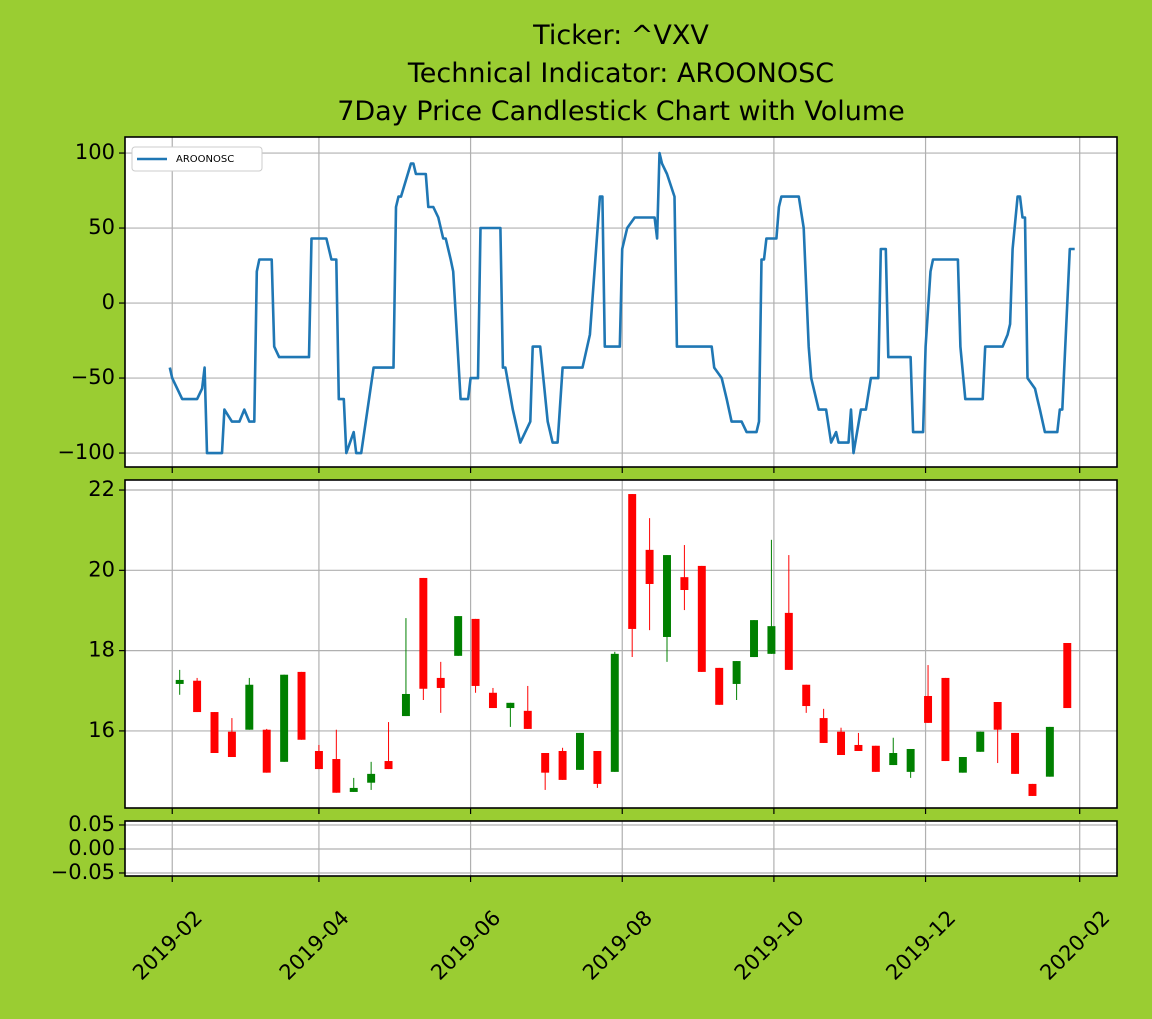 This screenshot has width=1152, height=1019. What do you see at coordinates (93, 377) in the screenshot?
I see `y-tick-label: −50` at bounding box center [93, 377].